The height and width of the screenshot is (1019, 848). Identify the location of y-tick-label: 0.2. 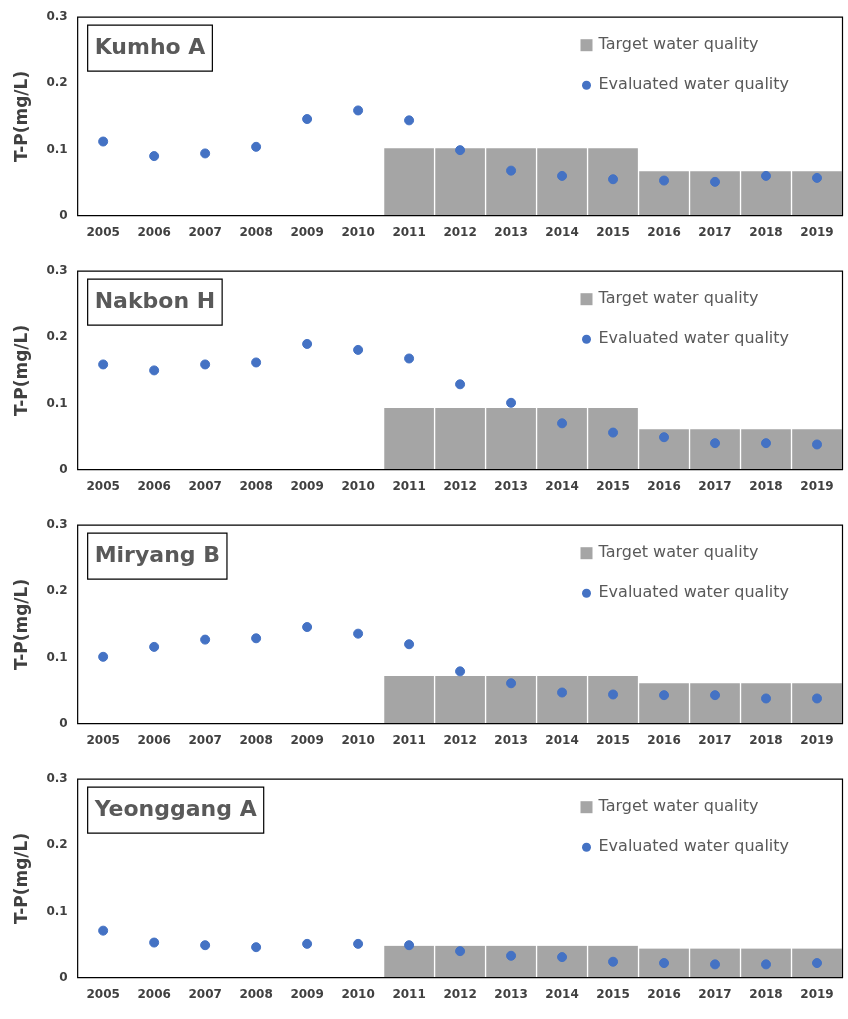
(57, 336).